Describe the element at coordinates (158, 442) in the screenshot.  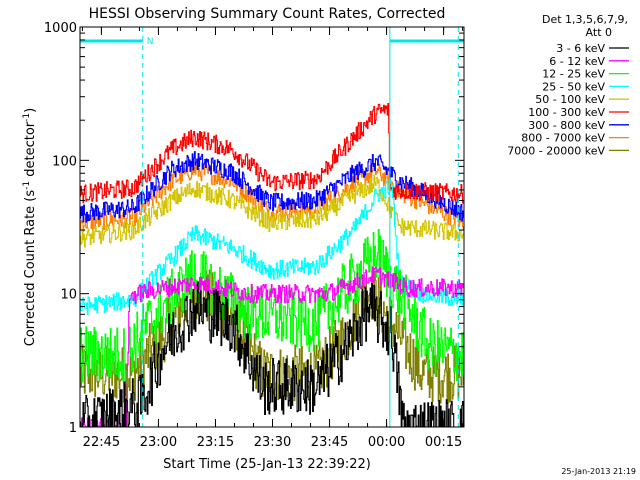
I see `x-tick-label: 23:00` at that location.